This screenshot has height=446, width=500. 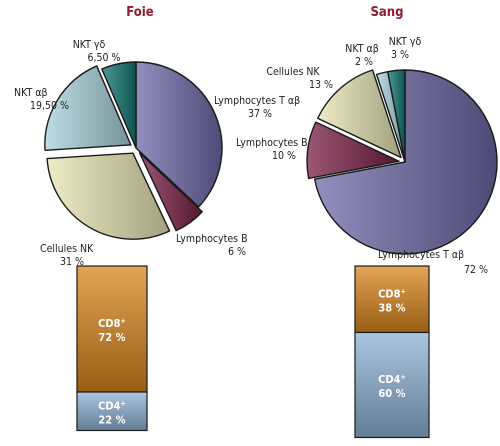 What do you see at coordinates (400, 55) in the screenshot?
I see `sang-slice-value: 3 %` at bounding box center [400, 55].